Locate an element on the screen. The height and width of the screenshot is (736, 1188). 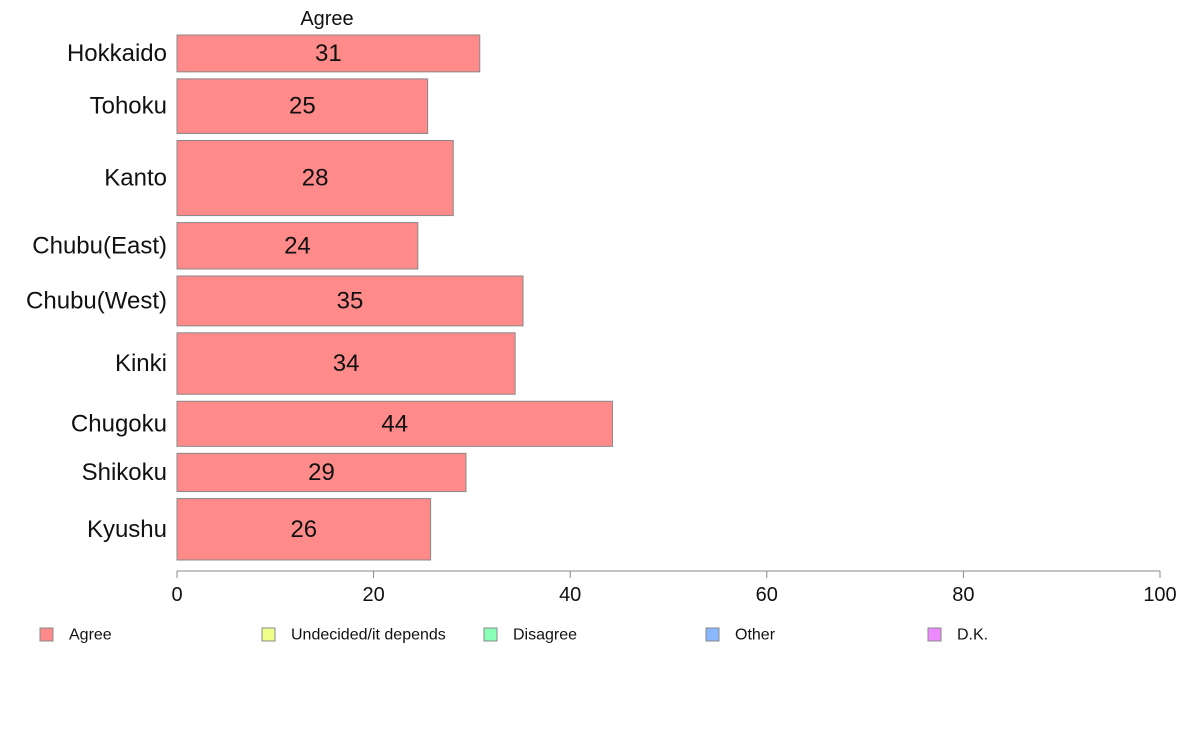
bar-kinki is located at coordinates (346, 363).